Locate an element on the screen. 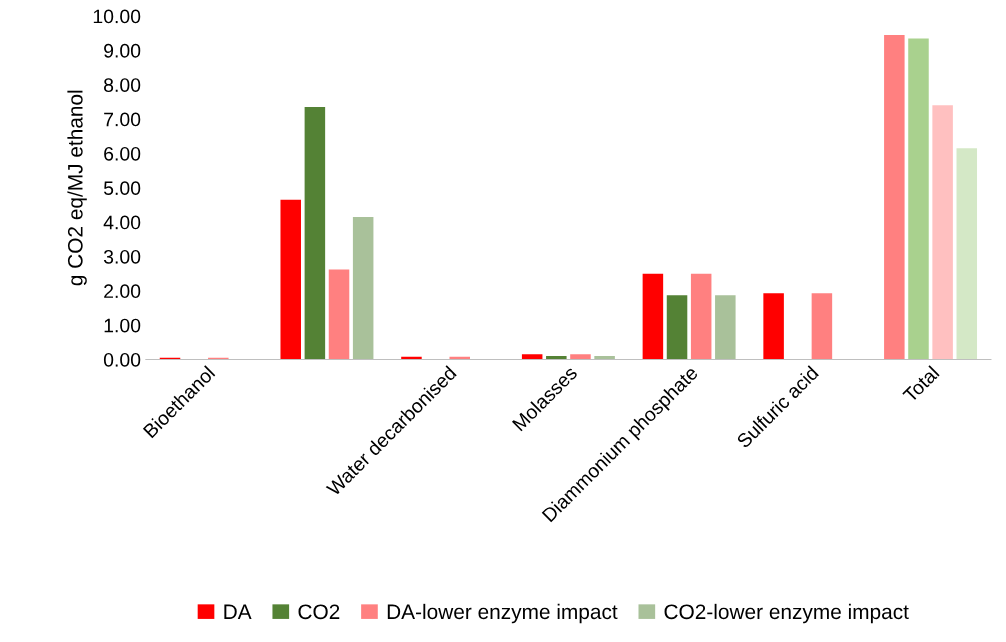  y-axis-title: g CO2 eq/MJ ethanol is located at coordinates (77, 188).